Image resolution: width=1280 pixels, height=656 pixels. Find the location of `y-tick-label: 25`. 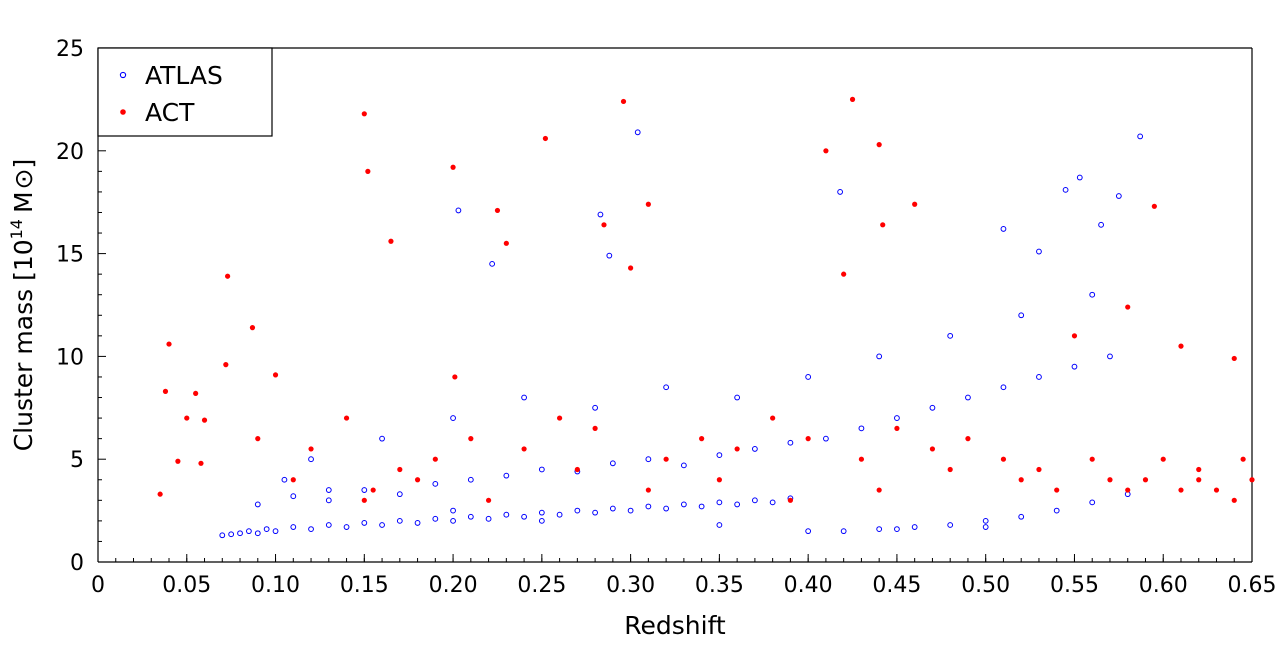

y-tick-label: 25 is located at coordinates (70, 49).